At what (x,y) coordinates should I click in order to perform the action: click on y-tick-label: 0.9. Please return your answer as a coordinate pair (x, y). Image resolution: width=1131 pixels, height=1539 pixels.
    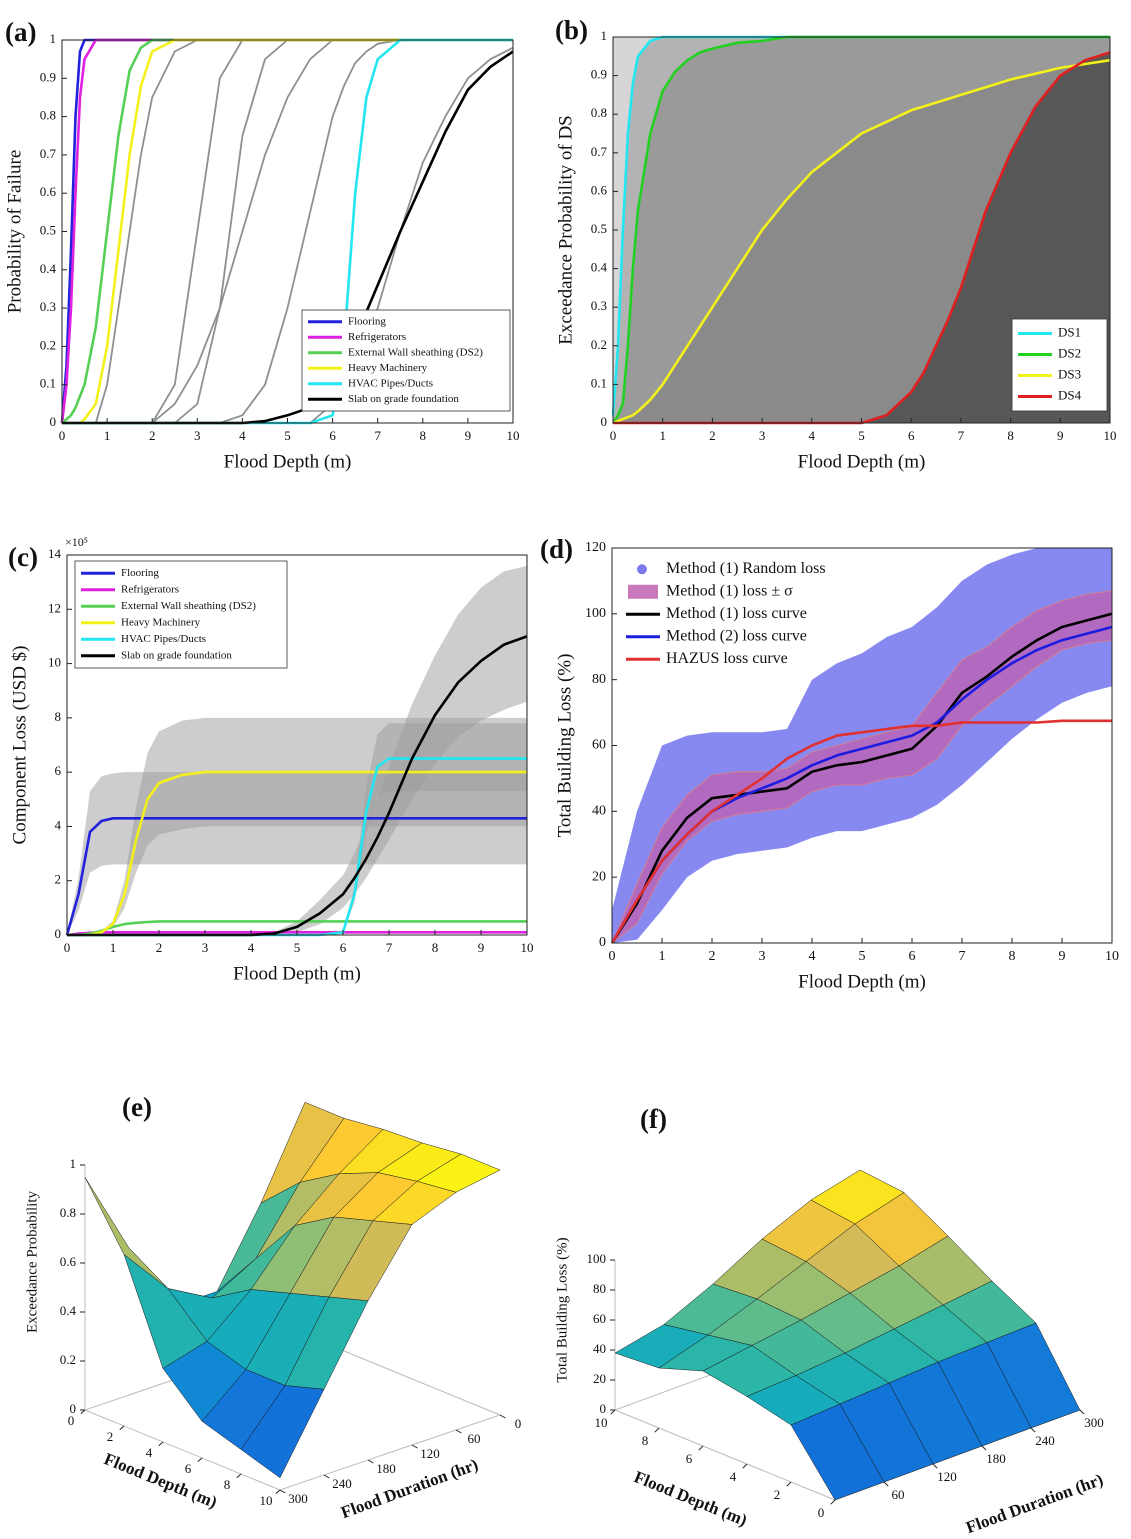
    Looking at the image, I should click on (599, 74).